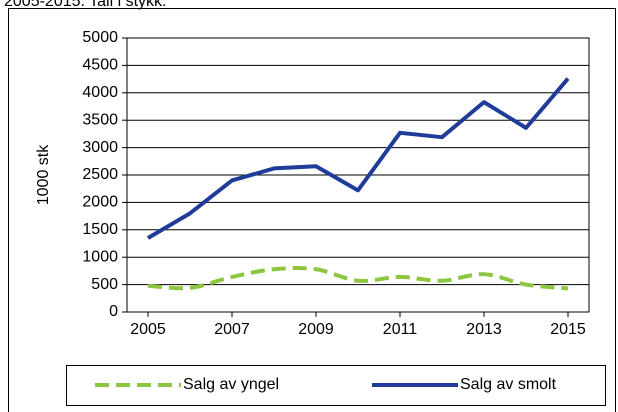  What do you see at coordinates (100, 119) in the screenshot?
I see `y-tick-label: 3500` at bounding box center [100, 119].